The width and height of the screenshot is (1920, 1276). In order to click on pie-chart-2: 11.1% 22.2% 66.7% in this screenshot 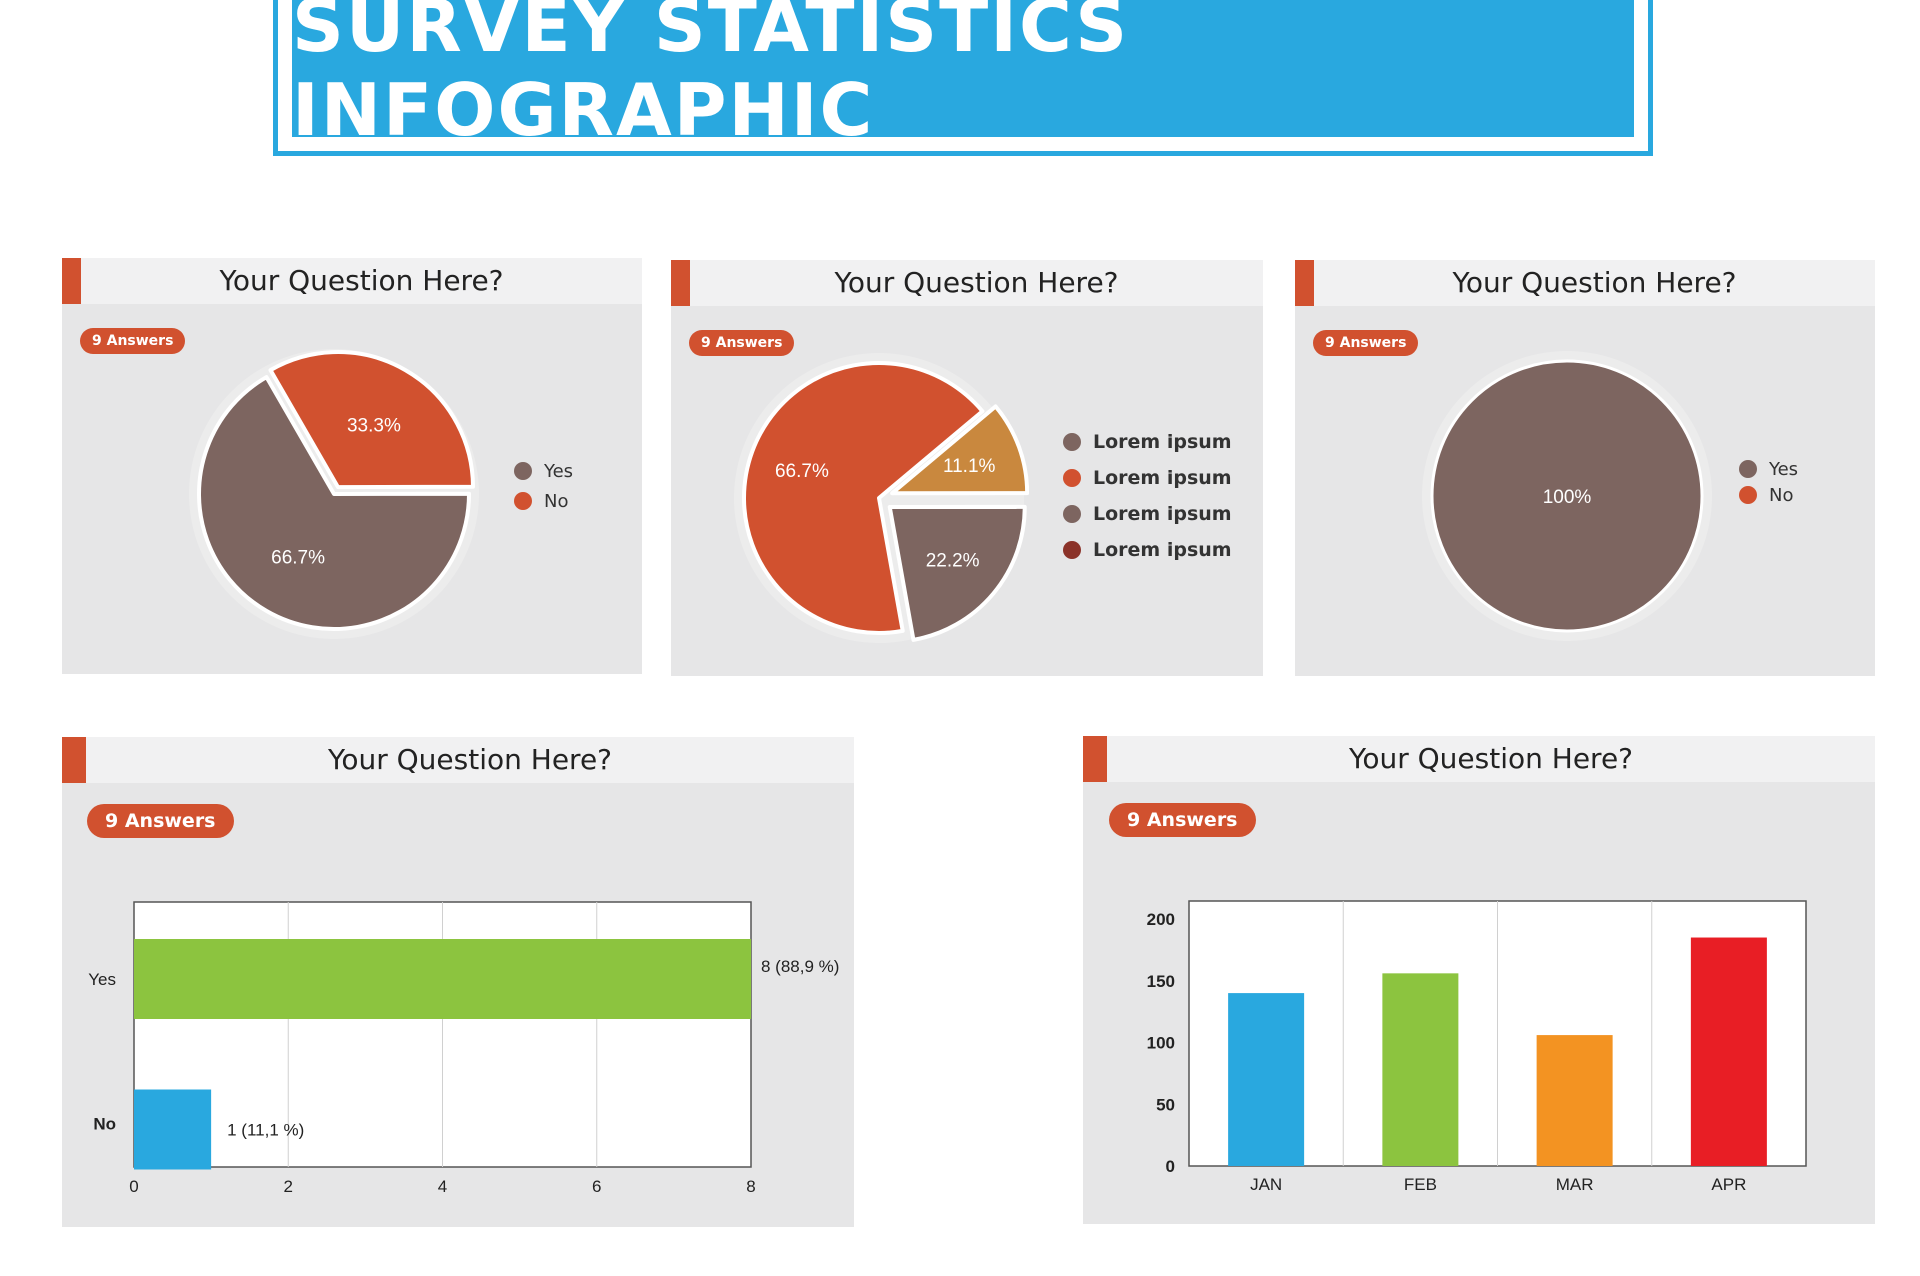, I will do `click(881, 498)`.